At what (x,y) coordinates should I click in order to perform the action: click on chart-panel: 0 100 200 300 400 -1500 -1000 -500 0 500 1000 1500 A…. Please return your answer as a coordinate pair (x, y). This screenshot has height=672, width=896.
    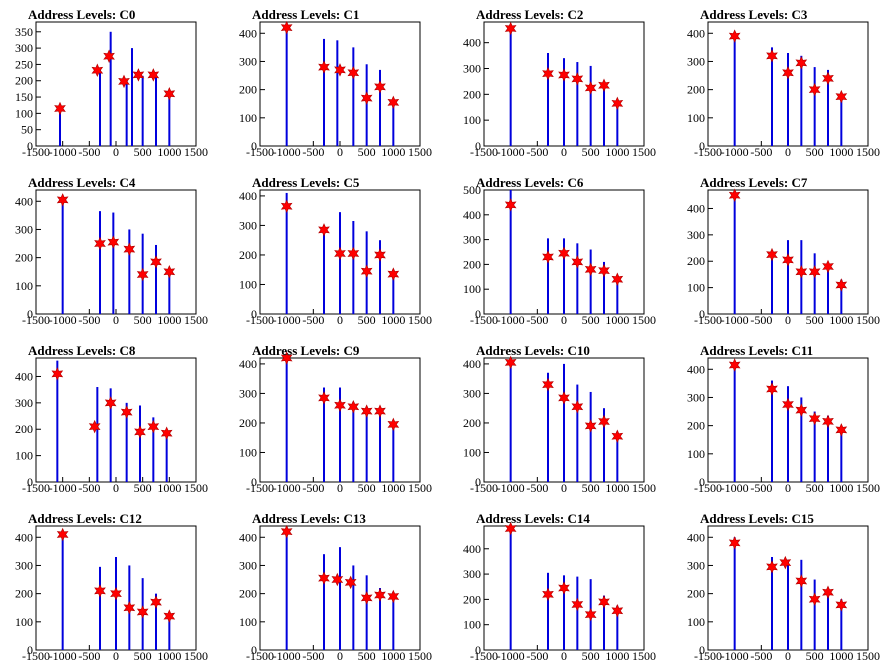
    Looking at the image, I should click on (112, 420).